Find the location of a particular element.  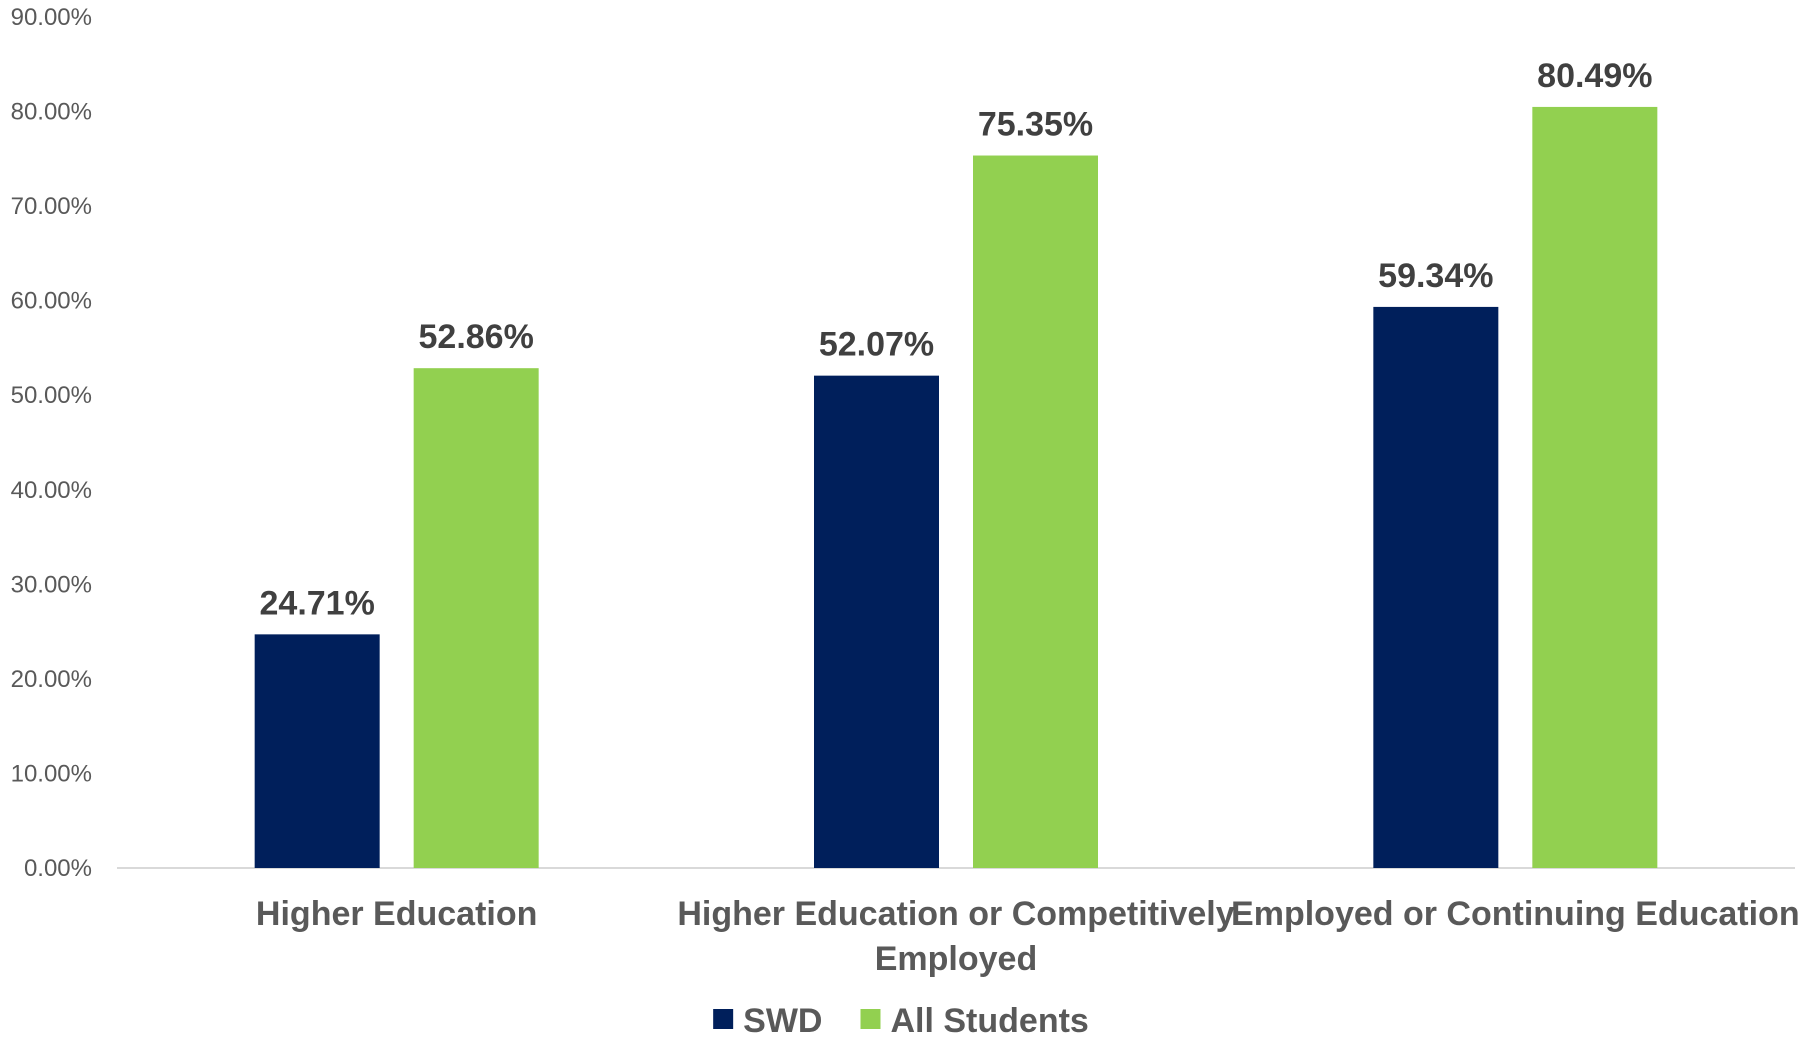

x-category-label: Employed or Continuing Education is located at coordinates (1515, 914).